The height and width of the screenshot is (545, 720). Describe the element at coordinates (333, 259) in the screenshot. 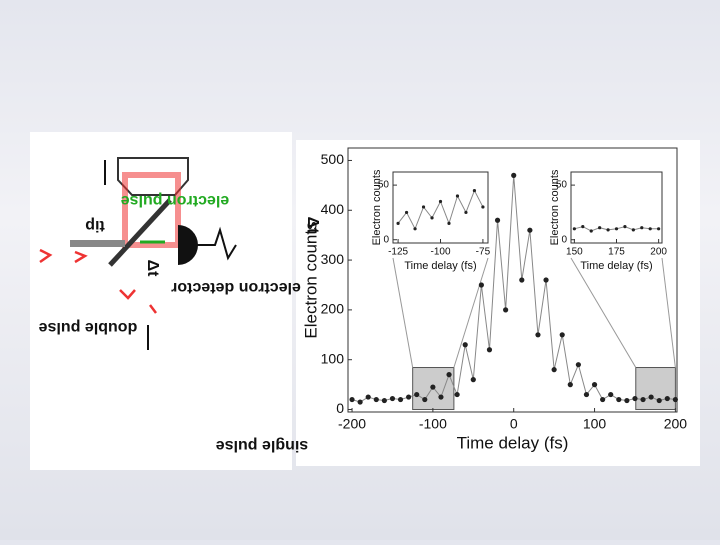

I see `y-tick-label: 300` at that location.